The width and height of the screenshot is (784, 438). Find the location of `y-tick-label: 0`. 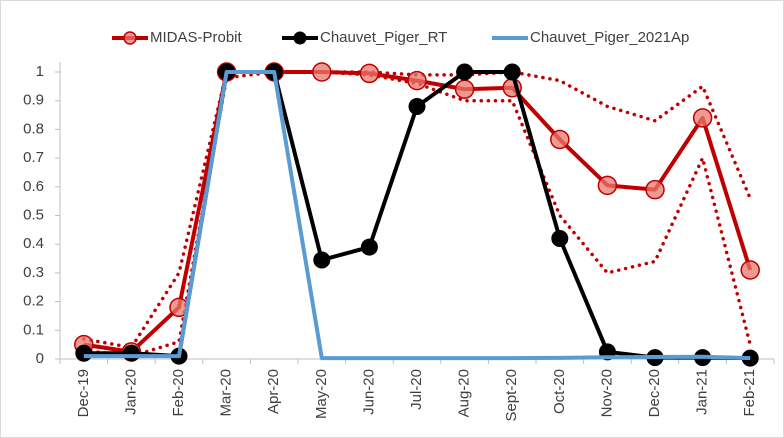

y-tick-label: 0 is located at coordinates (40, 358).